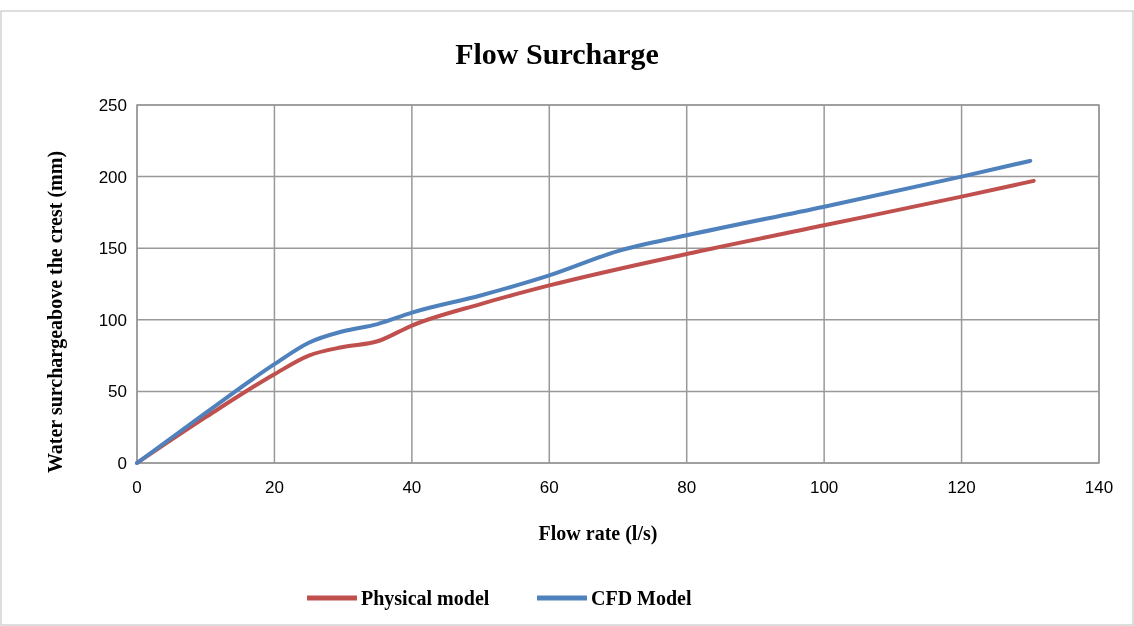  Describe the element at coordinates (961, 487) in the screenshot. I see `x-tick-label: 120` at that location.